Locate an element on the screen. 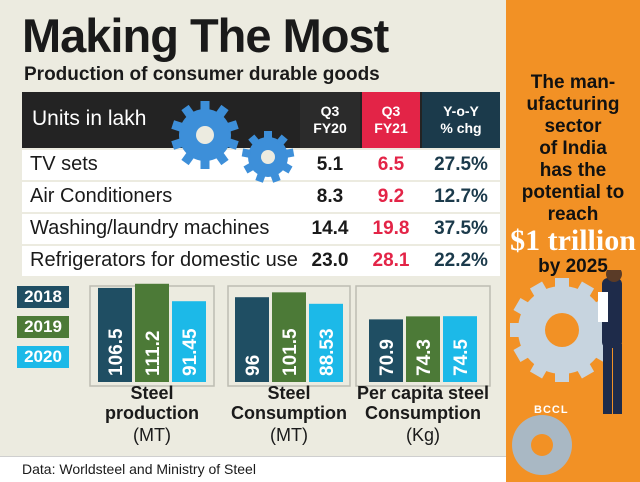 This screenshot has width=640, height=482. legend-2018: 2018 is located at coordinates (43, 297).